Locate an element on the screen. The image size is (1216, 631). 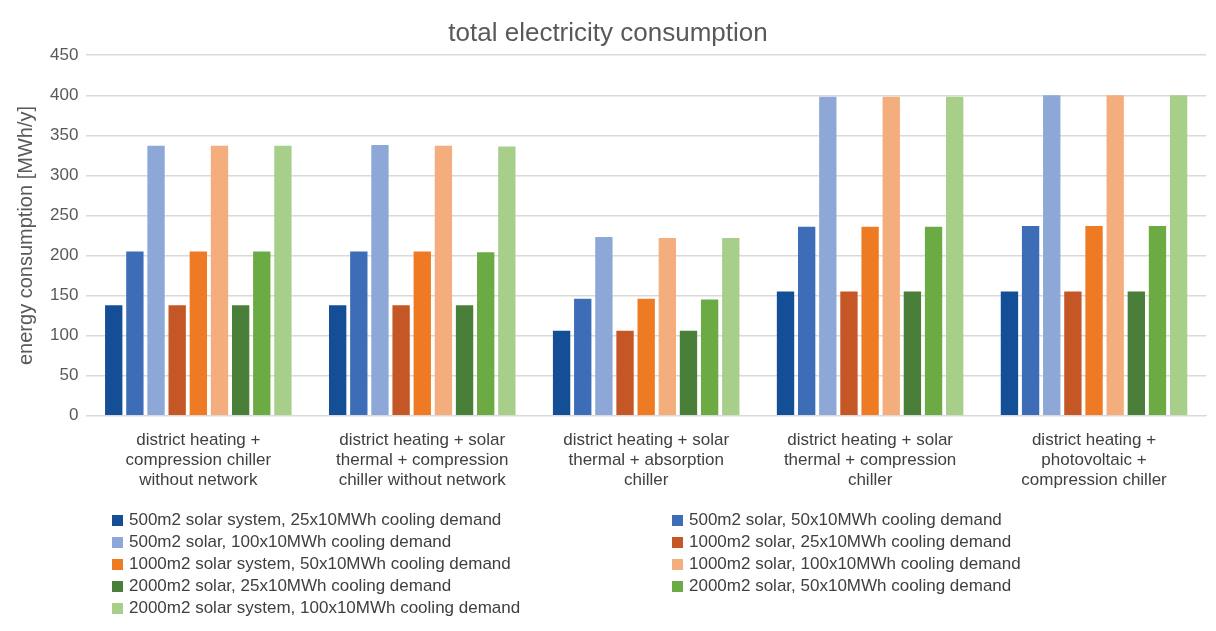
y-tick-label: 300 is located at coordinates (64, 175).